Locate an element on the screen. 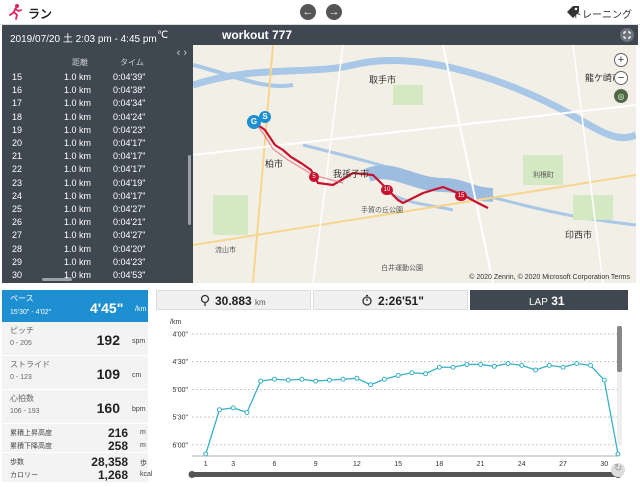 This screenshot has width=640, height=487. prev-workout-button: ← is located at coordinates (308, 12).